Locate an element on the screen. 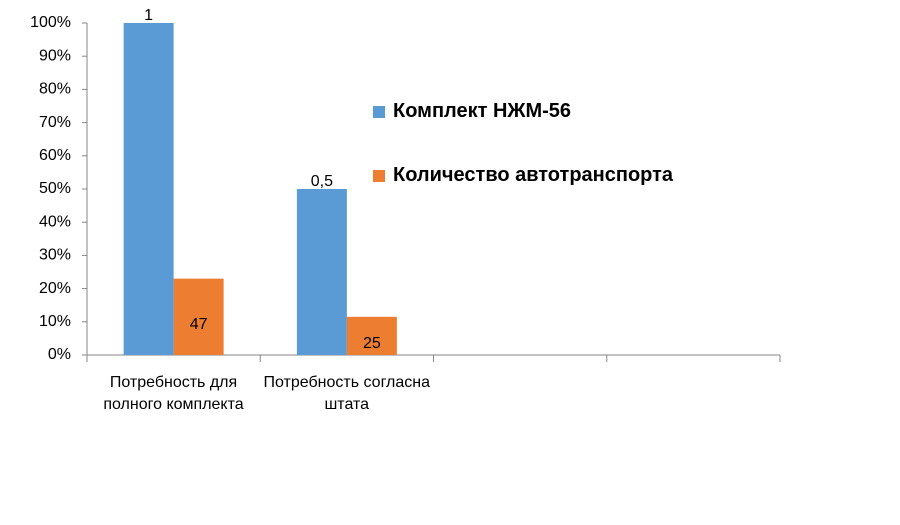  y-tick-label: 80% is located at coordinates (55, 89).